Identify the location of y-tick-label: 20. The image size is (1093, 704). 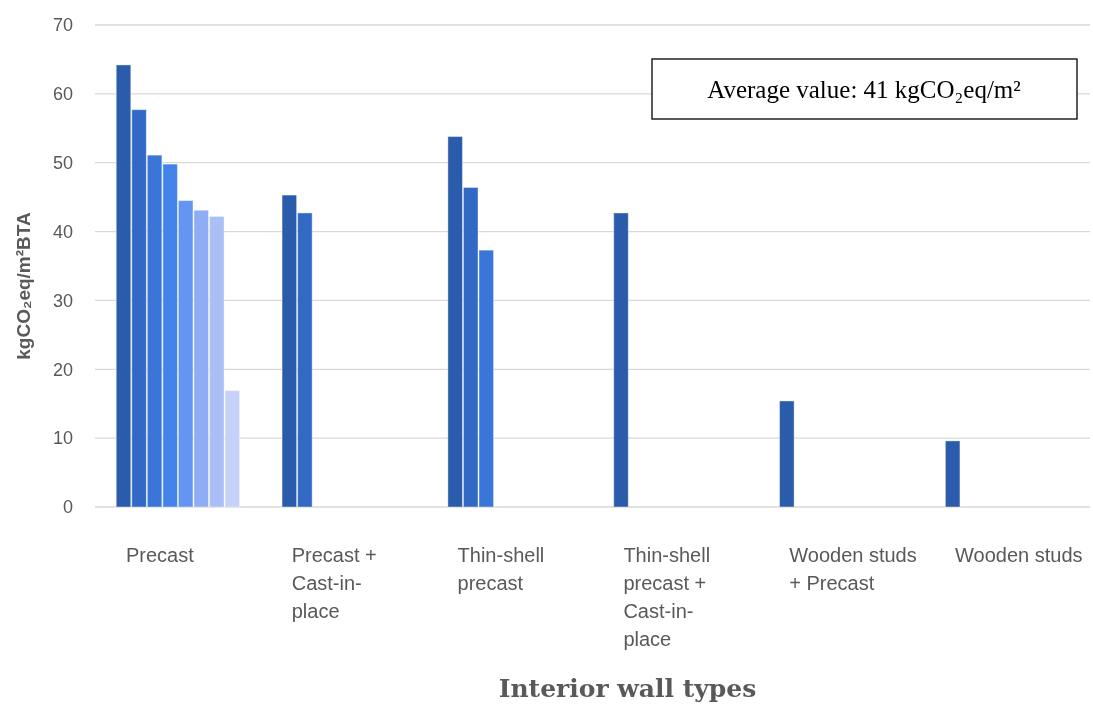
(62, 369).